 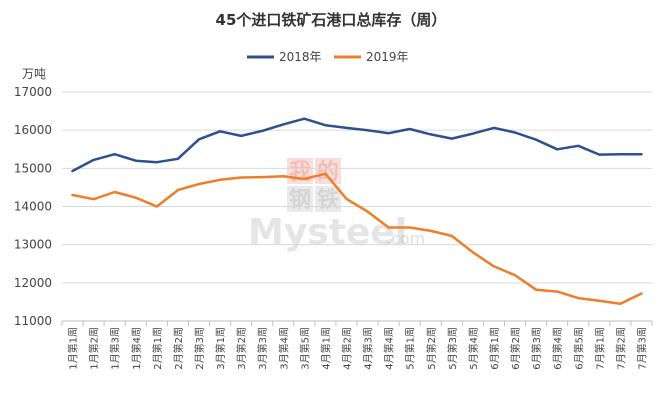 What do you see at coordinates (300, 200) in the screenshot?
I see `svg-text: 钢` at bounding box center [300, 200].